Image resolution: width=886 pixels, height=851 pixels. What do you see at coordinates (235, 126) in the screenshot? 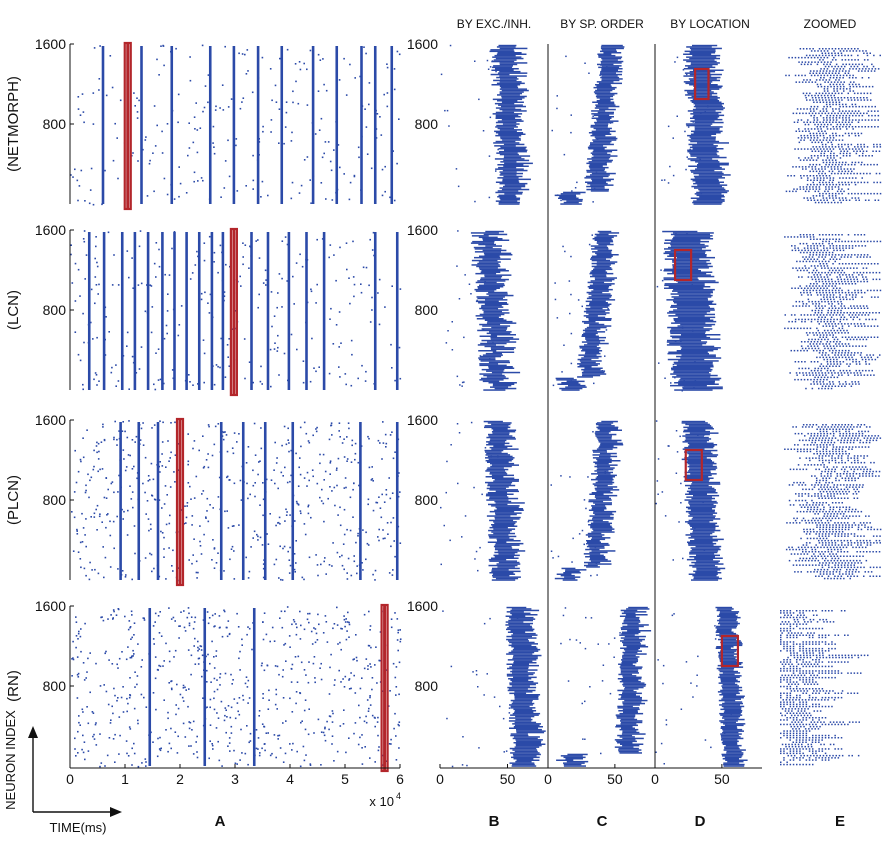
I see `raster-netmorph` at bounding box center [235, 126].